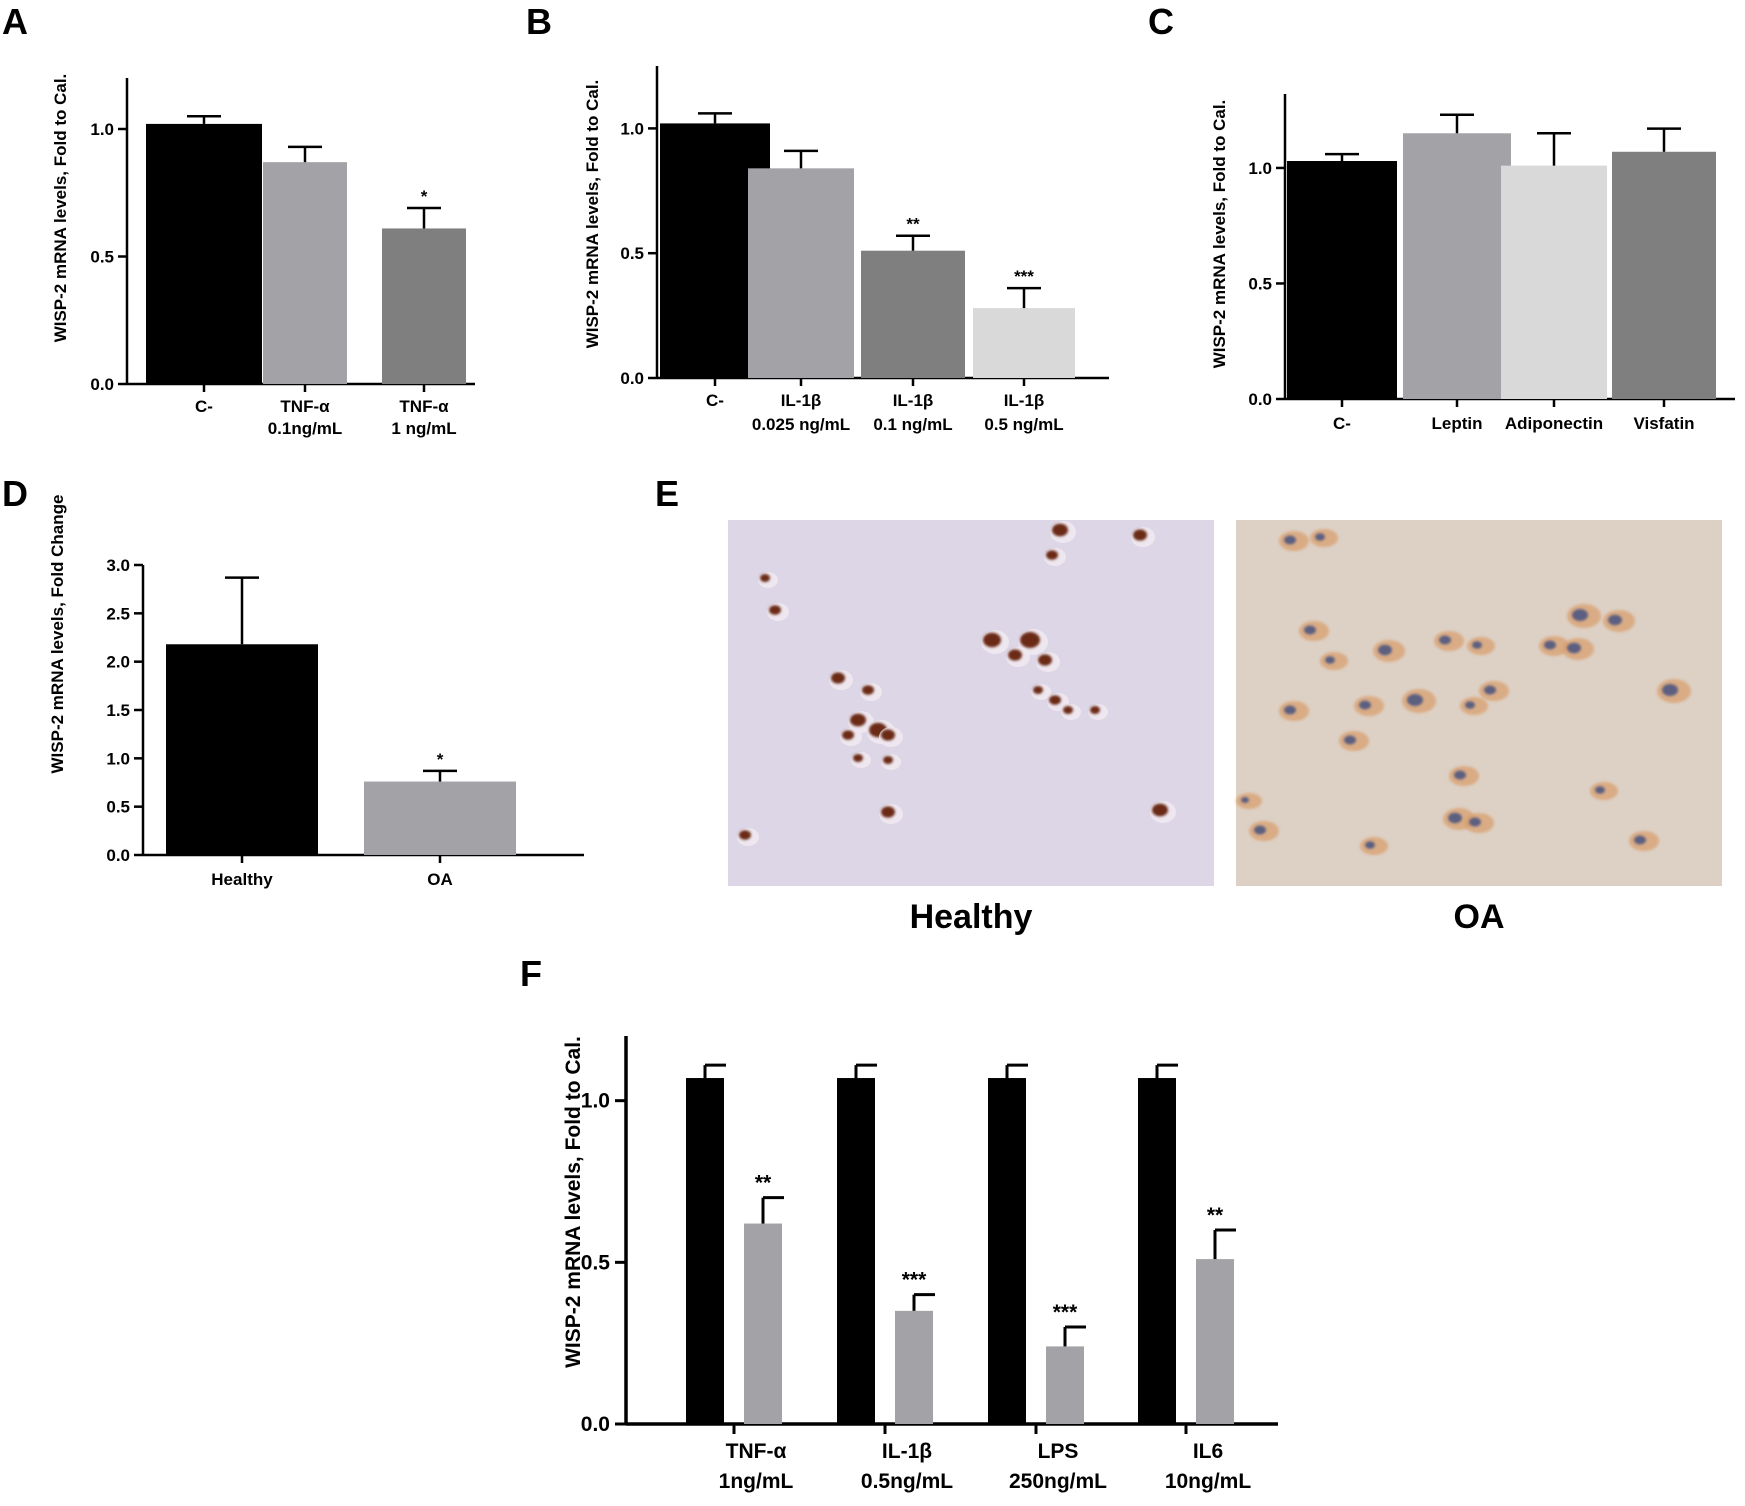  What do you see at coordinates (912, 424) in the screenshot?
I see `x-tick-label: 0.1 ng/mL` at bounding box center [912, 424].